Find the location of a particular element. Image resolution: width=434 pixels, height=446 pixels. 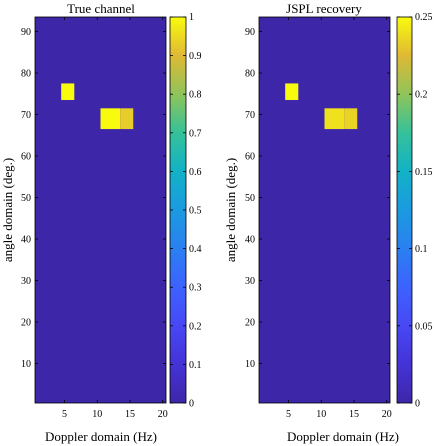

colorbar-tick-label: 0.6 is located at coordinates (195, 172).